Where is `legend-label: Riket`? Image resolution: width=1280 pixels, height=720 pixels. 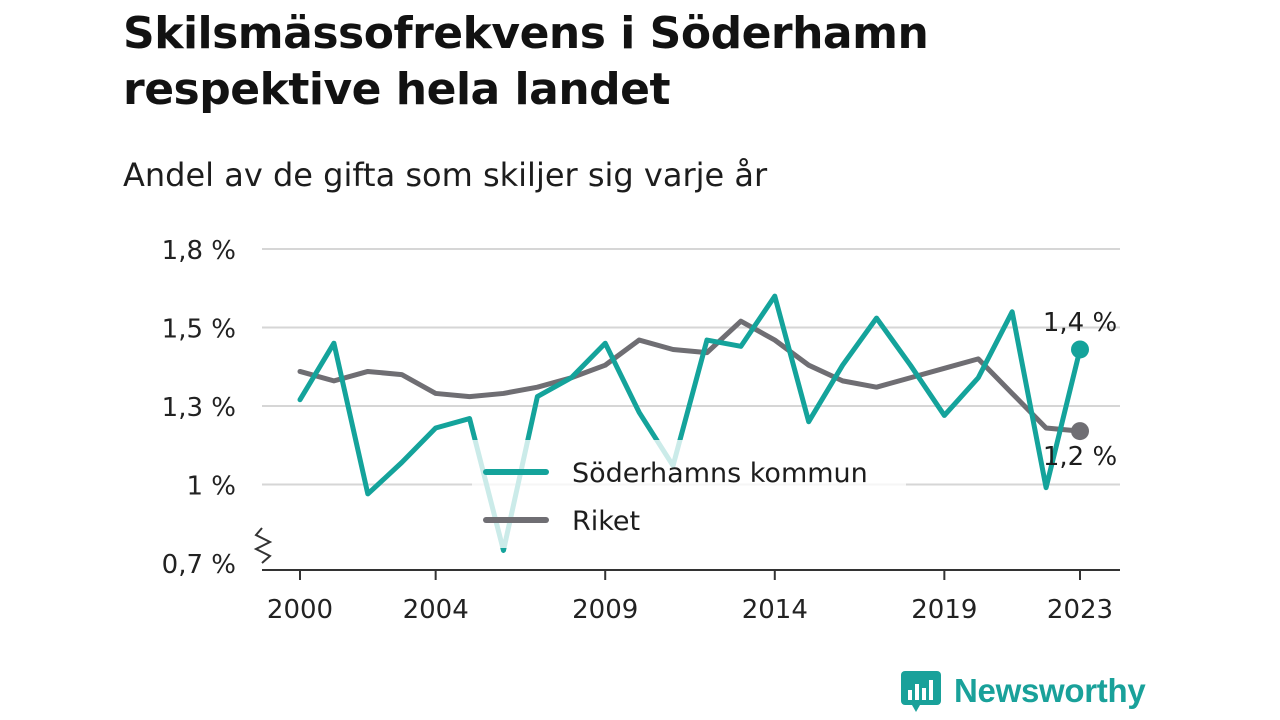 legend-label: Riket is located at coordinates (606, 521).